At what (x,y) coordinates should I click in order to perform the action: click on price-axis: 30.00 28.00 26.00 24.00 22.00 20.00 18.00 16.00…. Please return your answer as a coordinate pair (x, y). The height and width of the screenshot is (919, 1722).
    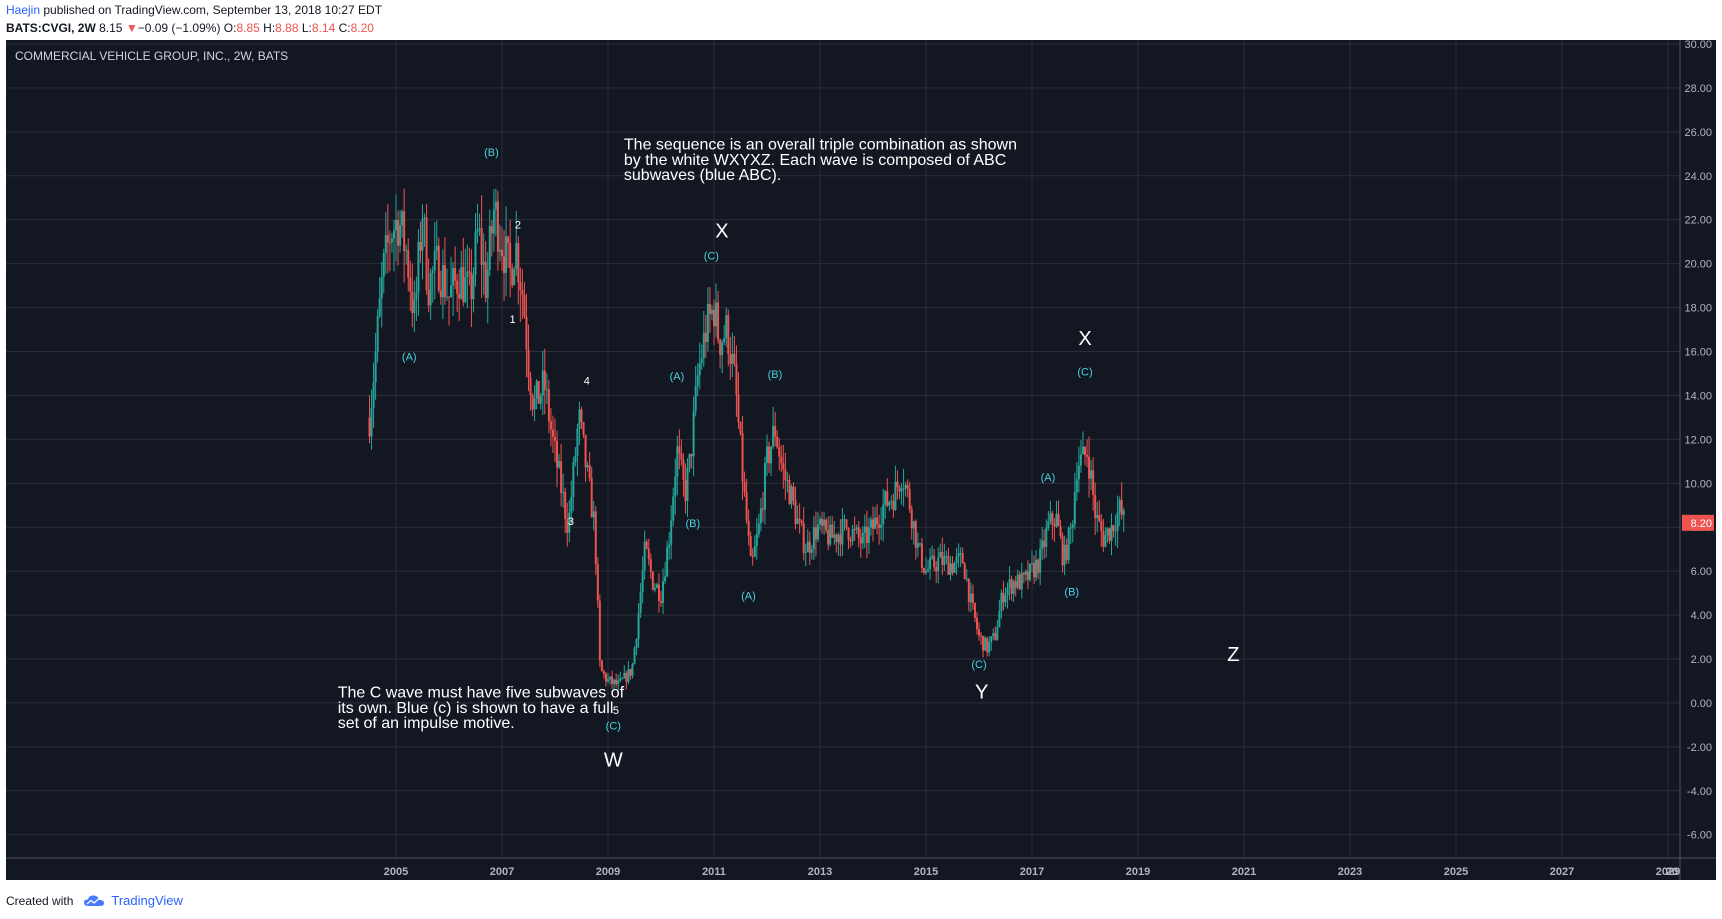
    Looking at the image, I should click on (1698, 440).